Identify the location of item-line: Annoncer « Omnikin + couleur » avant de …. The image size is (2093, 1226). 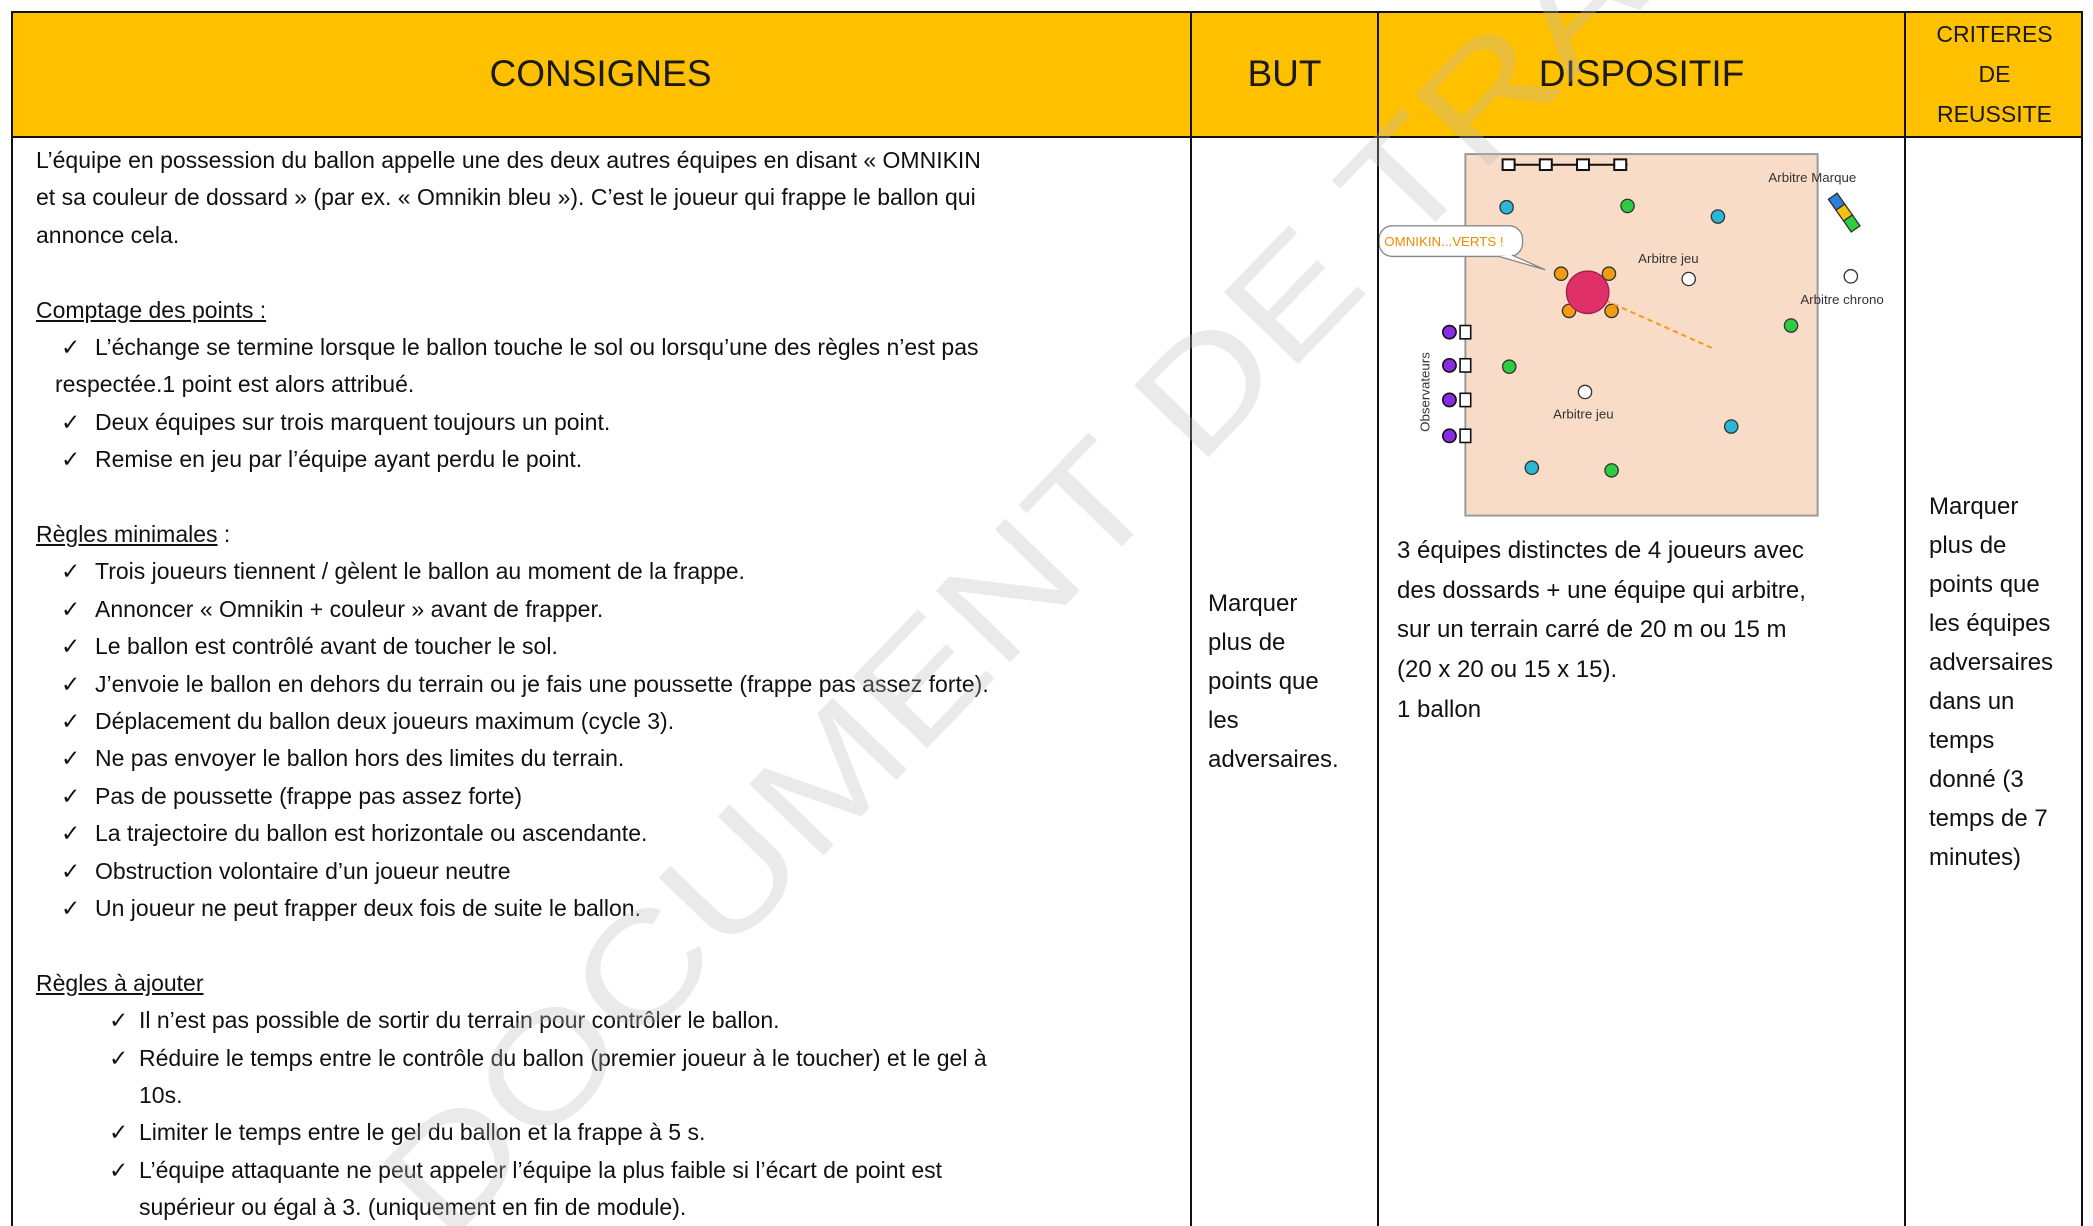
(349, 609).